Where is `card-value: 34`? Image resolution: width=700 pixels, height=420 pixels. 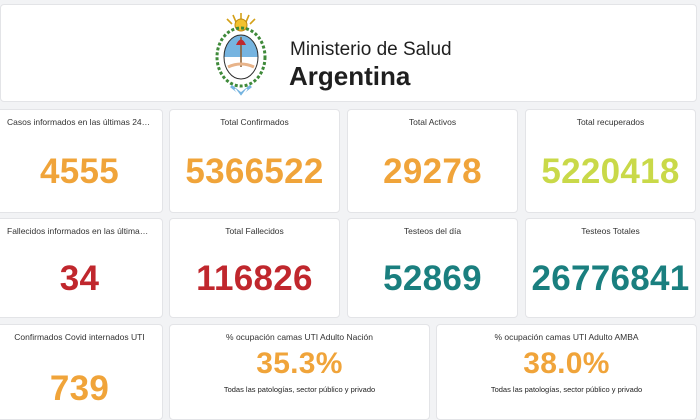 card-value: 34 is located at coordinates (79, 278).